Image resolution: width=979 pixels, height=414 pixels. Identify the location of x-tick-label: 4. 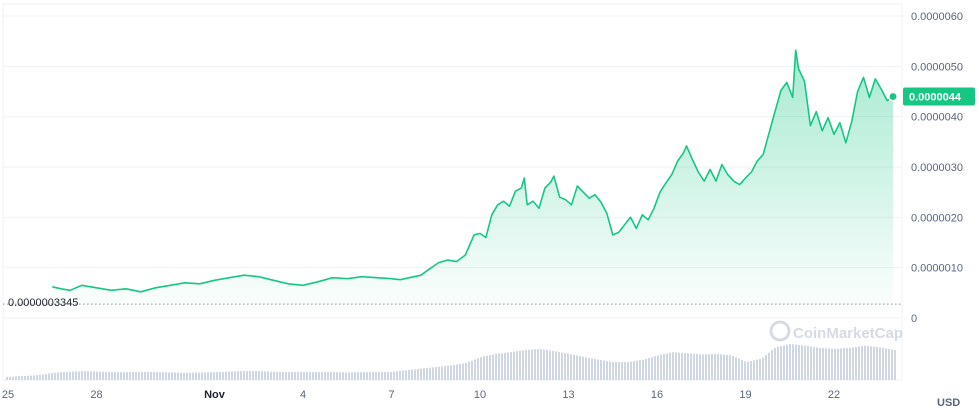
(303, 395).